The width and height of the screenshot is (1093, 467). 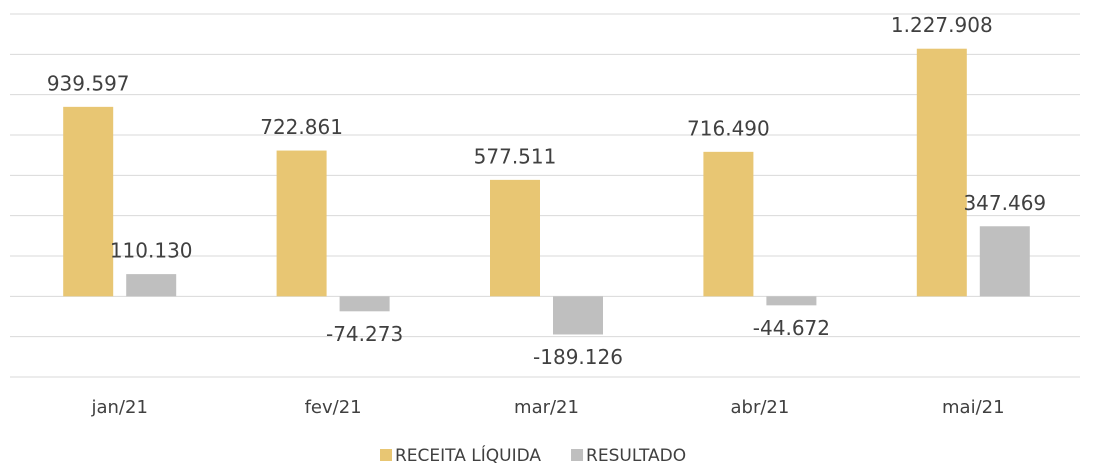 What do you see at coordinates (942, 25) in the screenshot?
I see `data-label: 1.227.908` at bounding box center [942, 25].